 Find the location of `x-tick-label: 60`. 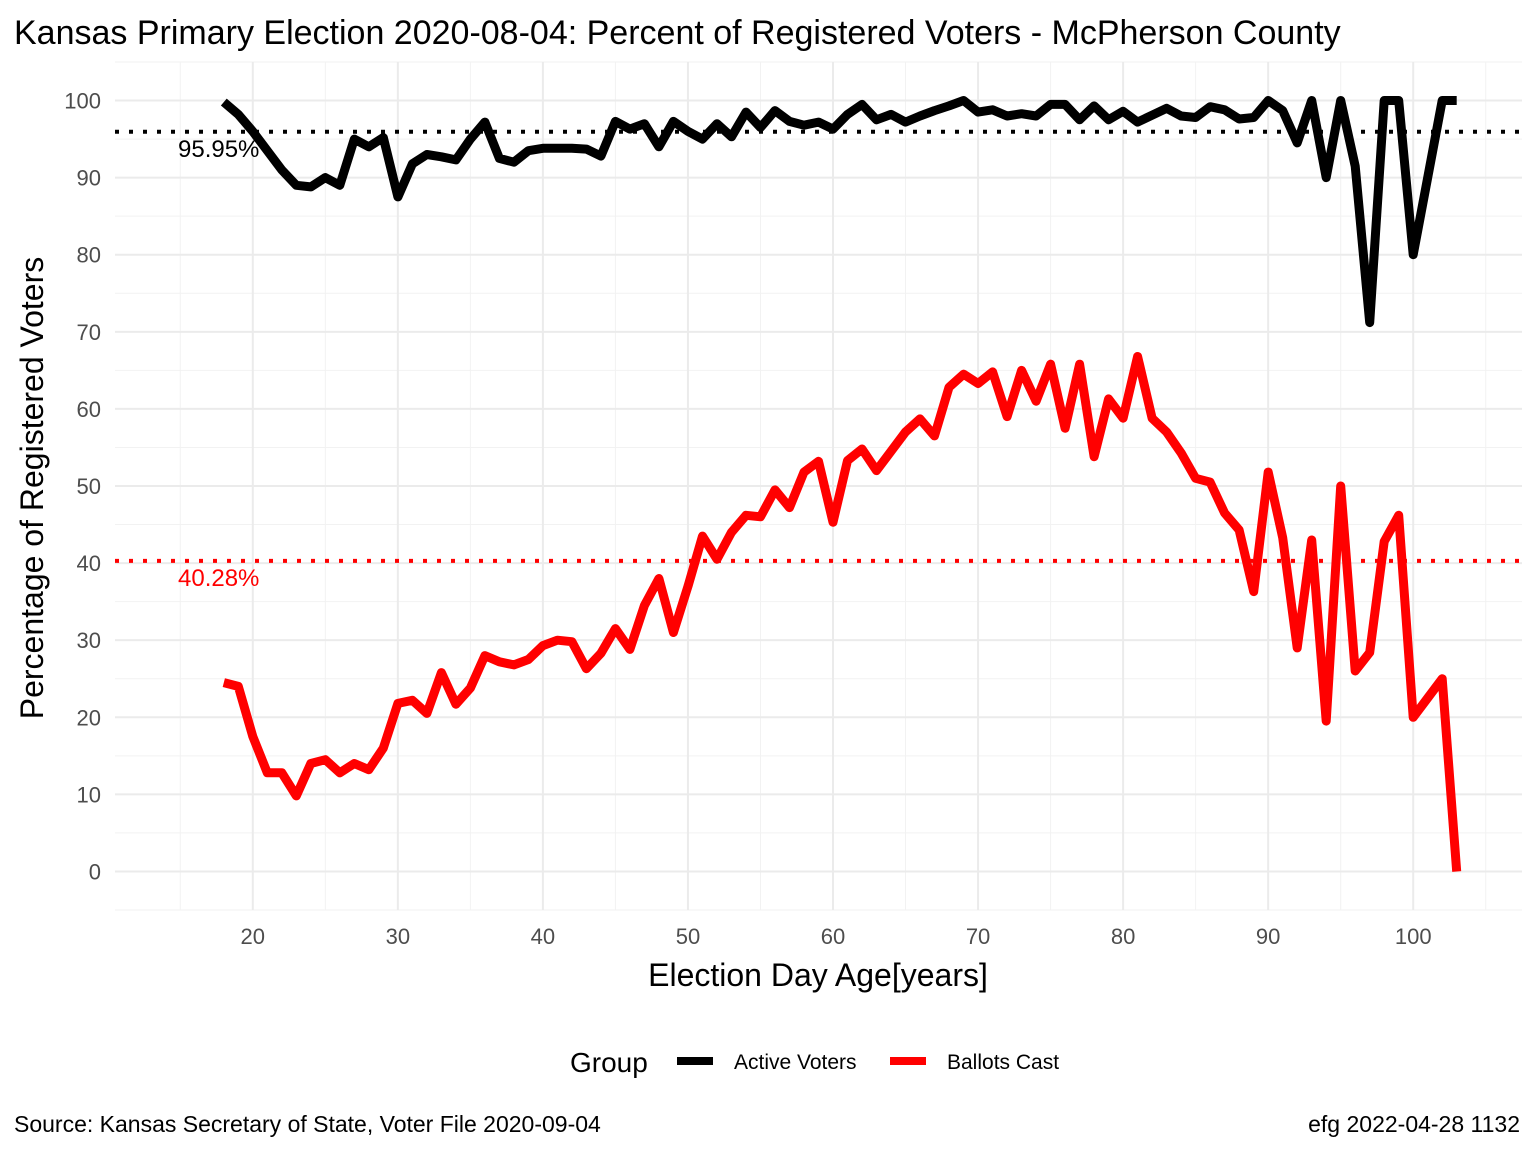

x-tick-label: 60 is located at coordinates (833, 936).